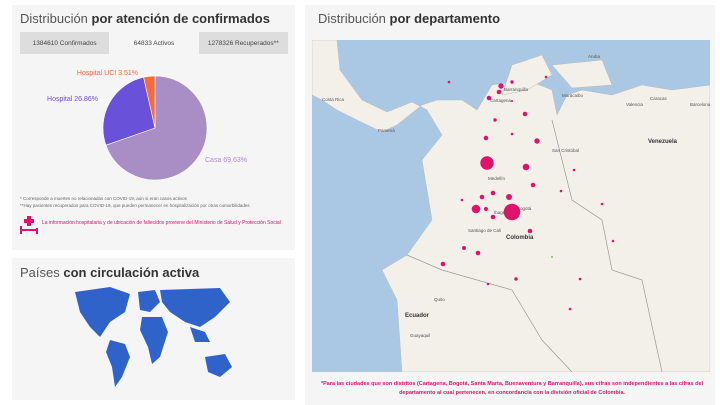 The width and height of the screenshot is (720, 405). Describe the element at coordinates (386, 130) in the screenshot. I see `label-panama: Panamá` at that location.